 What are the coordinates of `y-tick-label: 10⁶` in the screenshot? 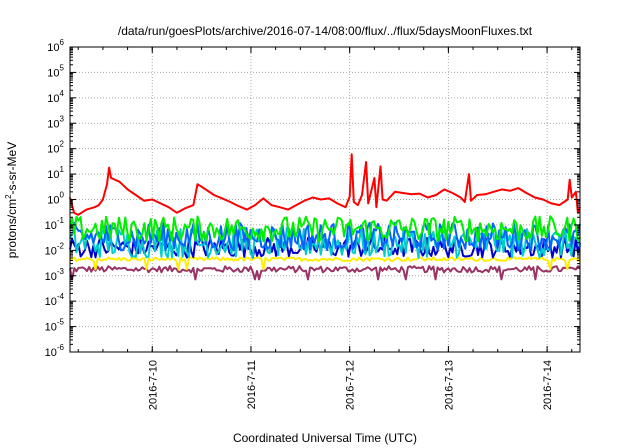 It's located at (55, 46).